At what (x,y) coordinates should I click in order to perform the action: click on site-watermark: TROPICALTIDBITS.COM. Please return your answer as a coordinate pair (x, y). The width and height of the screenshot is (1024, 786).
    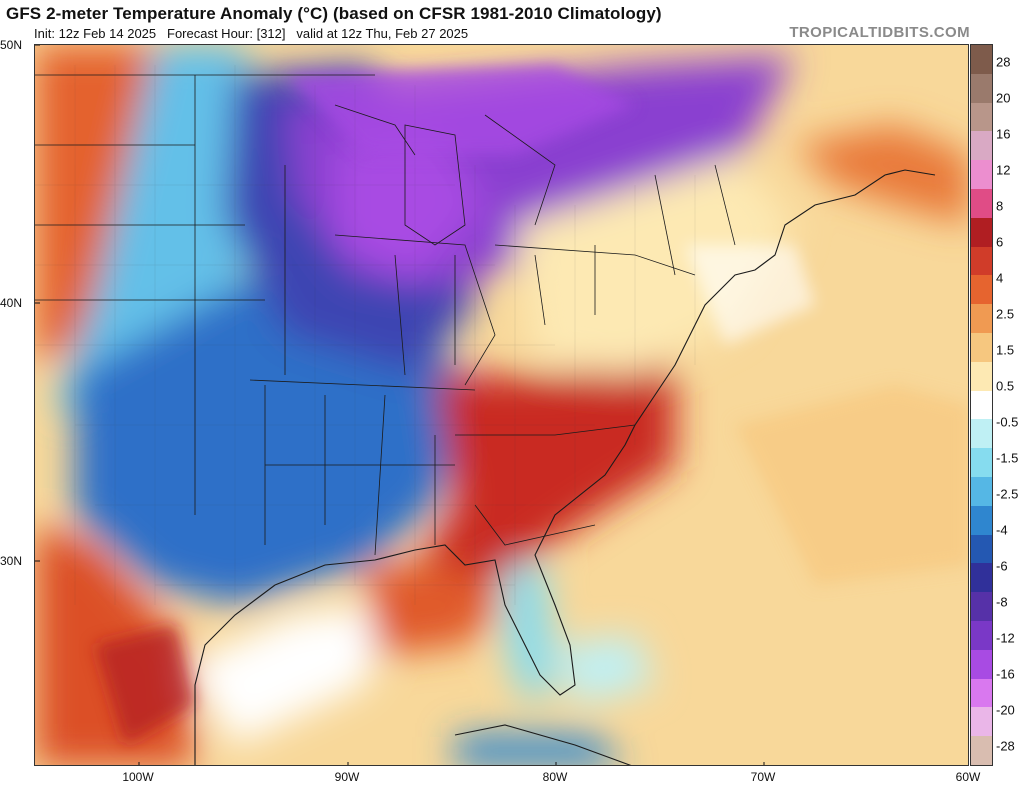
    Looking at the image, I should click on (879, 32).